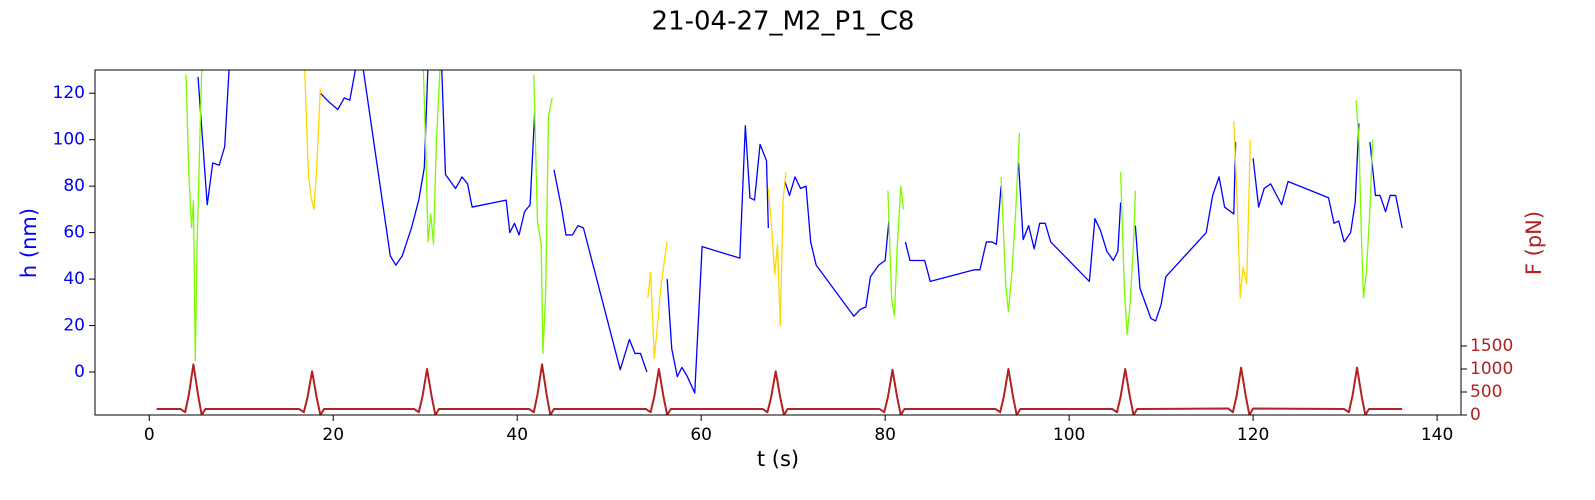 The height and width of the screenshot is (500, 1595). Describe the element at coordinates (1253, 435) in the screenshot. I see `x-tick-label: 120` at that location.